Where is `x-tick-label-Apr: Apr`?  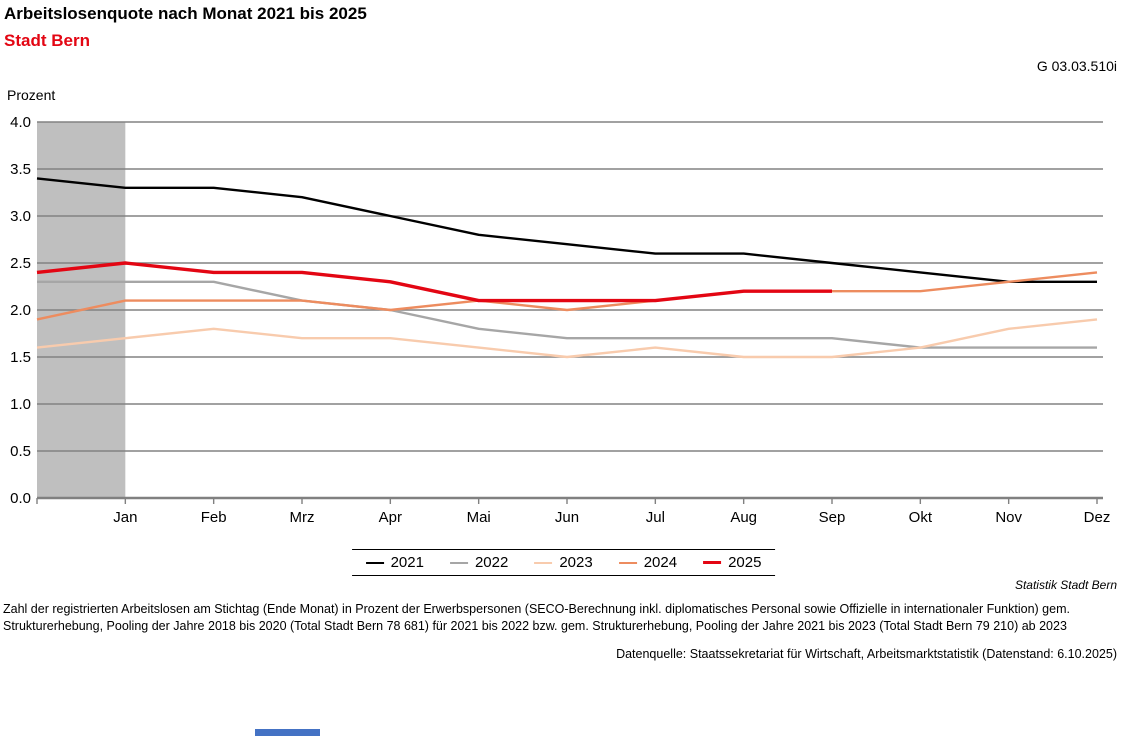
x-tick-label-Apr: Apr is located at coordinates (390, 517).